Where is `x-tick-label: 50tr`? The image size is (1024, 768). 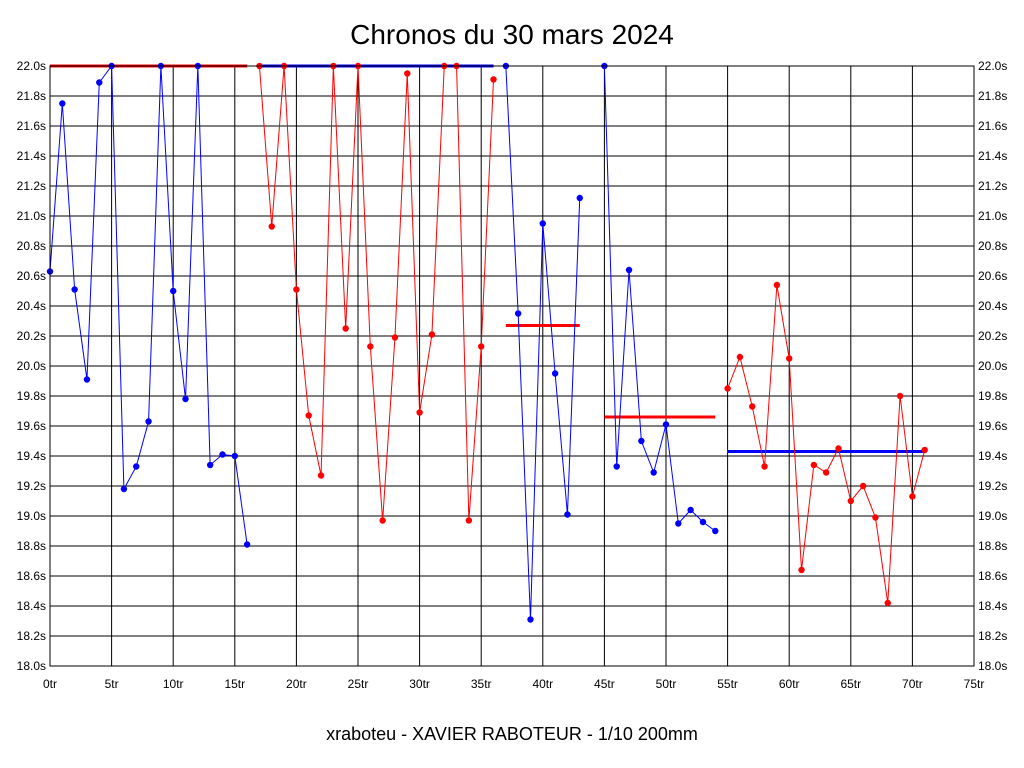 x-tick-label: 50tr is located at coordinates (666, 684).